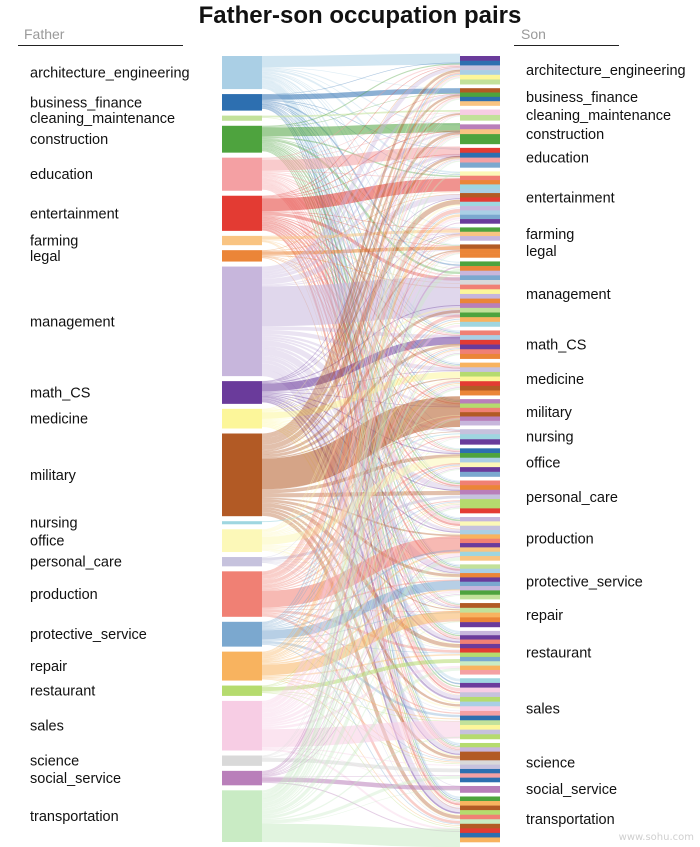 This screenshot has width=700, height=847. I want to click on flow-social_service-to-protective_service, so click(361, 685).